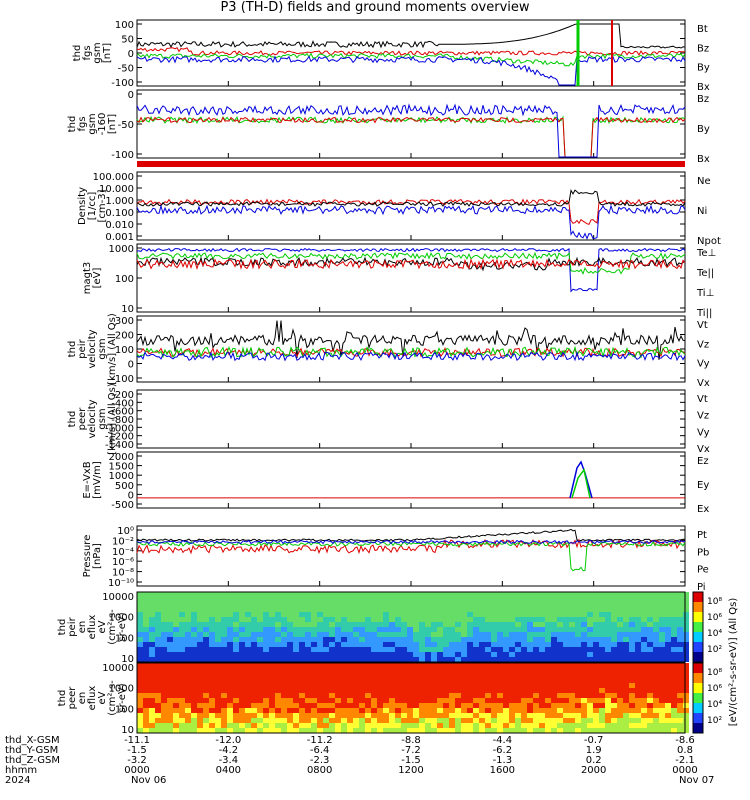 The width and height of the screenshot is (750, 800). Describe the element at coordinates (124, 279) in the screenshot. I see `y-tick-label: 100` at that location.